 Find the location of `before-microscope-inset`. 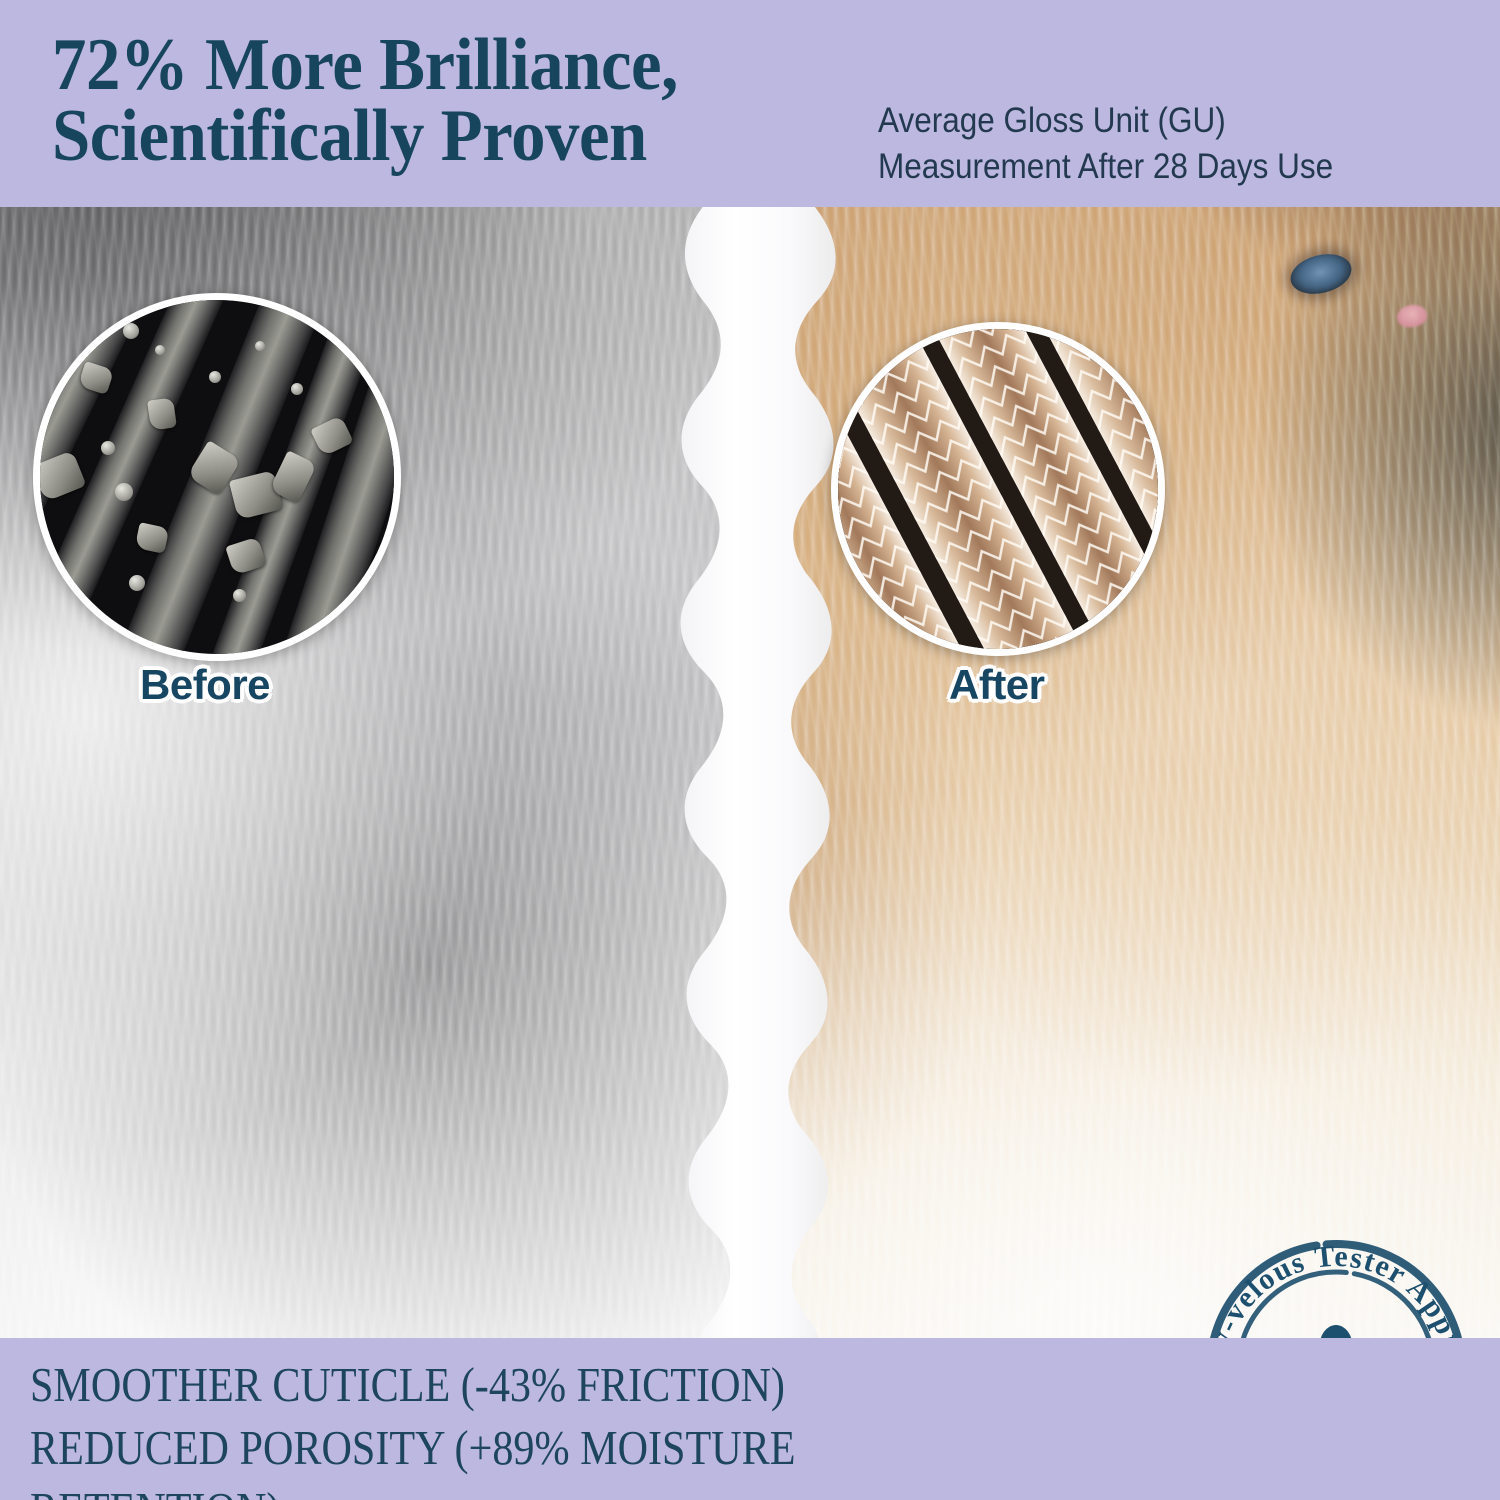

before-microscope-inset is located at coordinates (217, 477).